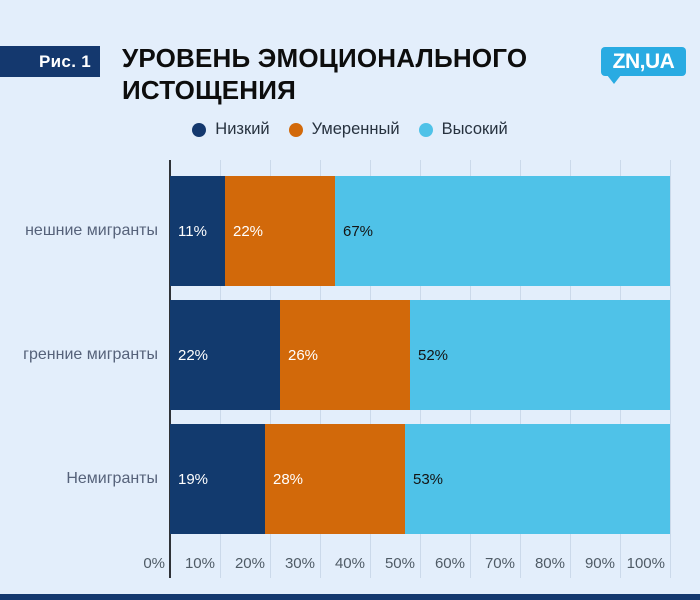 This screenshot has height=600, width=700. I want to click on bottom-accent-strip, so click(350, 597).